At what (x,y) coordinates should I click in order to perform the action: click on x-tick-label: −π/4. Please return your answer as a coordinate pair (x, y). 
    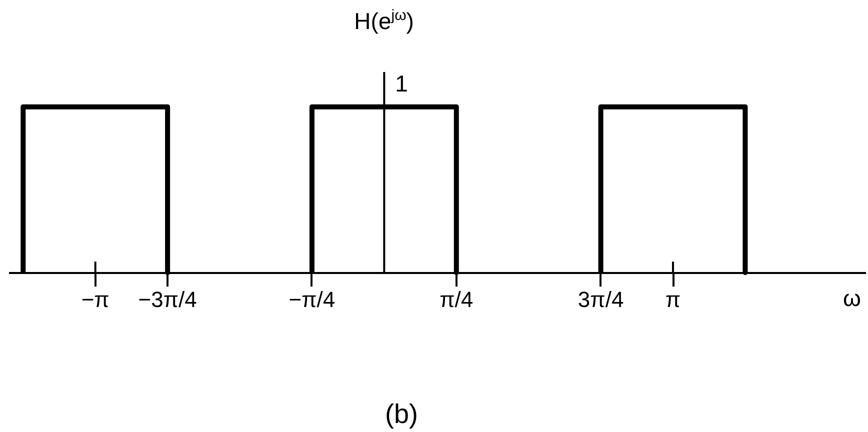
    Looking at the image, I should click on (312, 299).